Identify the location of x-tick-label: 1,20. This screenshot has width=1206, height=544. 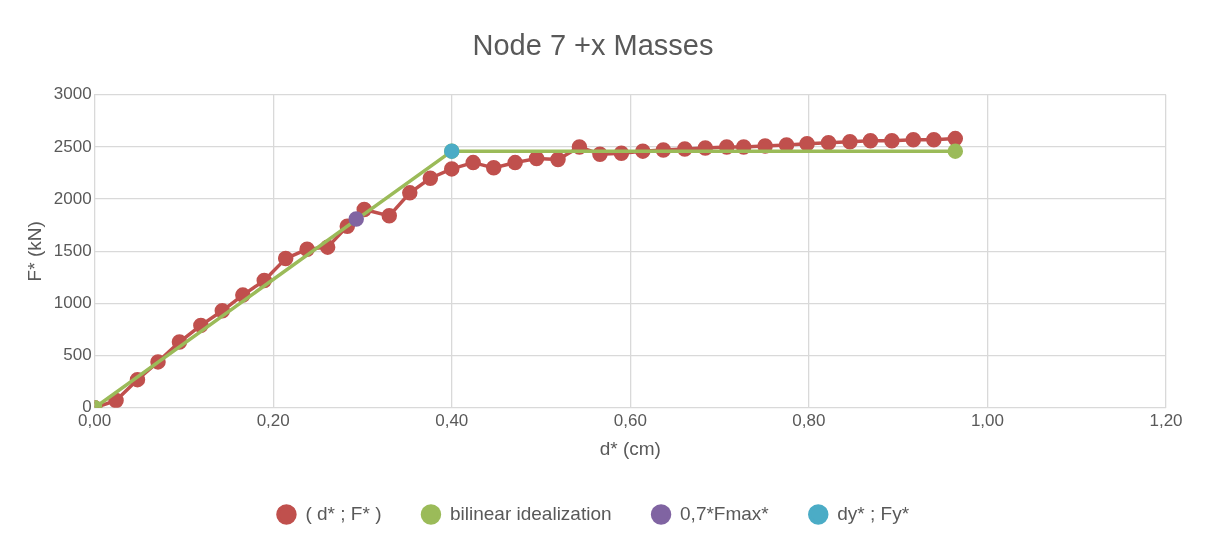
(1166, 420).